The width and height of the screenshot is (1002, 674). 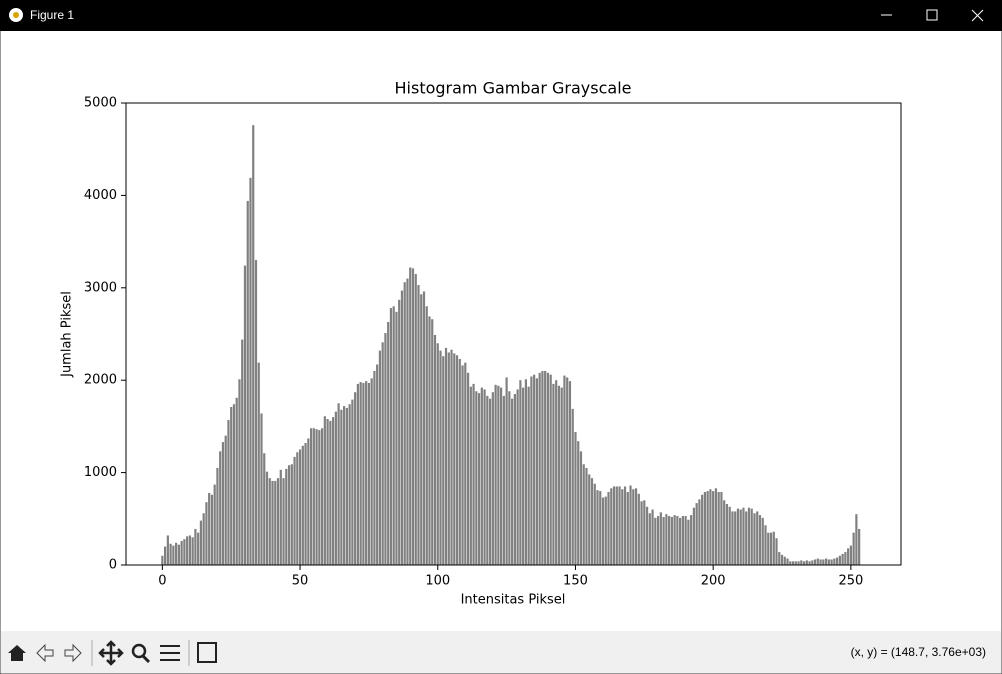 What do you see at coordinates (207, 652) in the screenshot?
I see `save-button` at bounding box center [207, 652].